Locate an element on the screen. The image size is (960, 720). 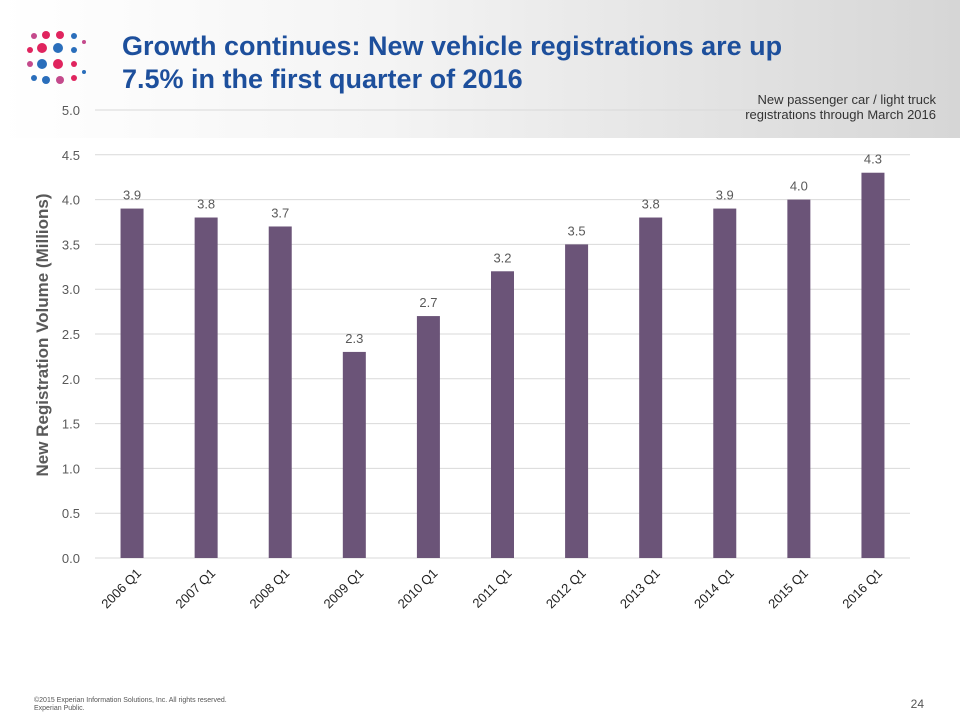
y-tick-label: 5.0 is located at coordinates (71, 110).